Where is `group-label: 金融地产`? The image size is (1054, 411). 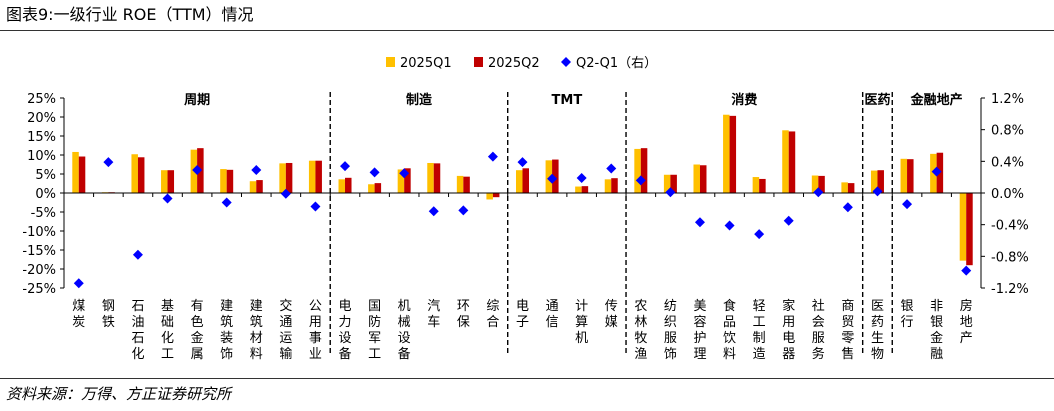
group-label: 金融地产 is located at coordinates (936, 100).